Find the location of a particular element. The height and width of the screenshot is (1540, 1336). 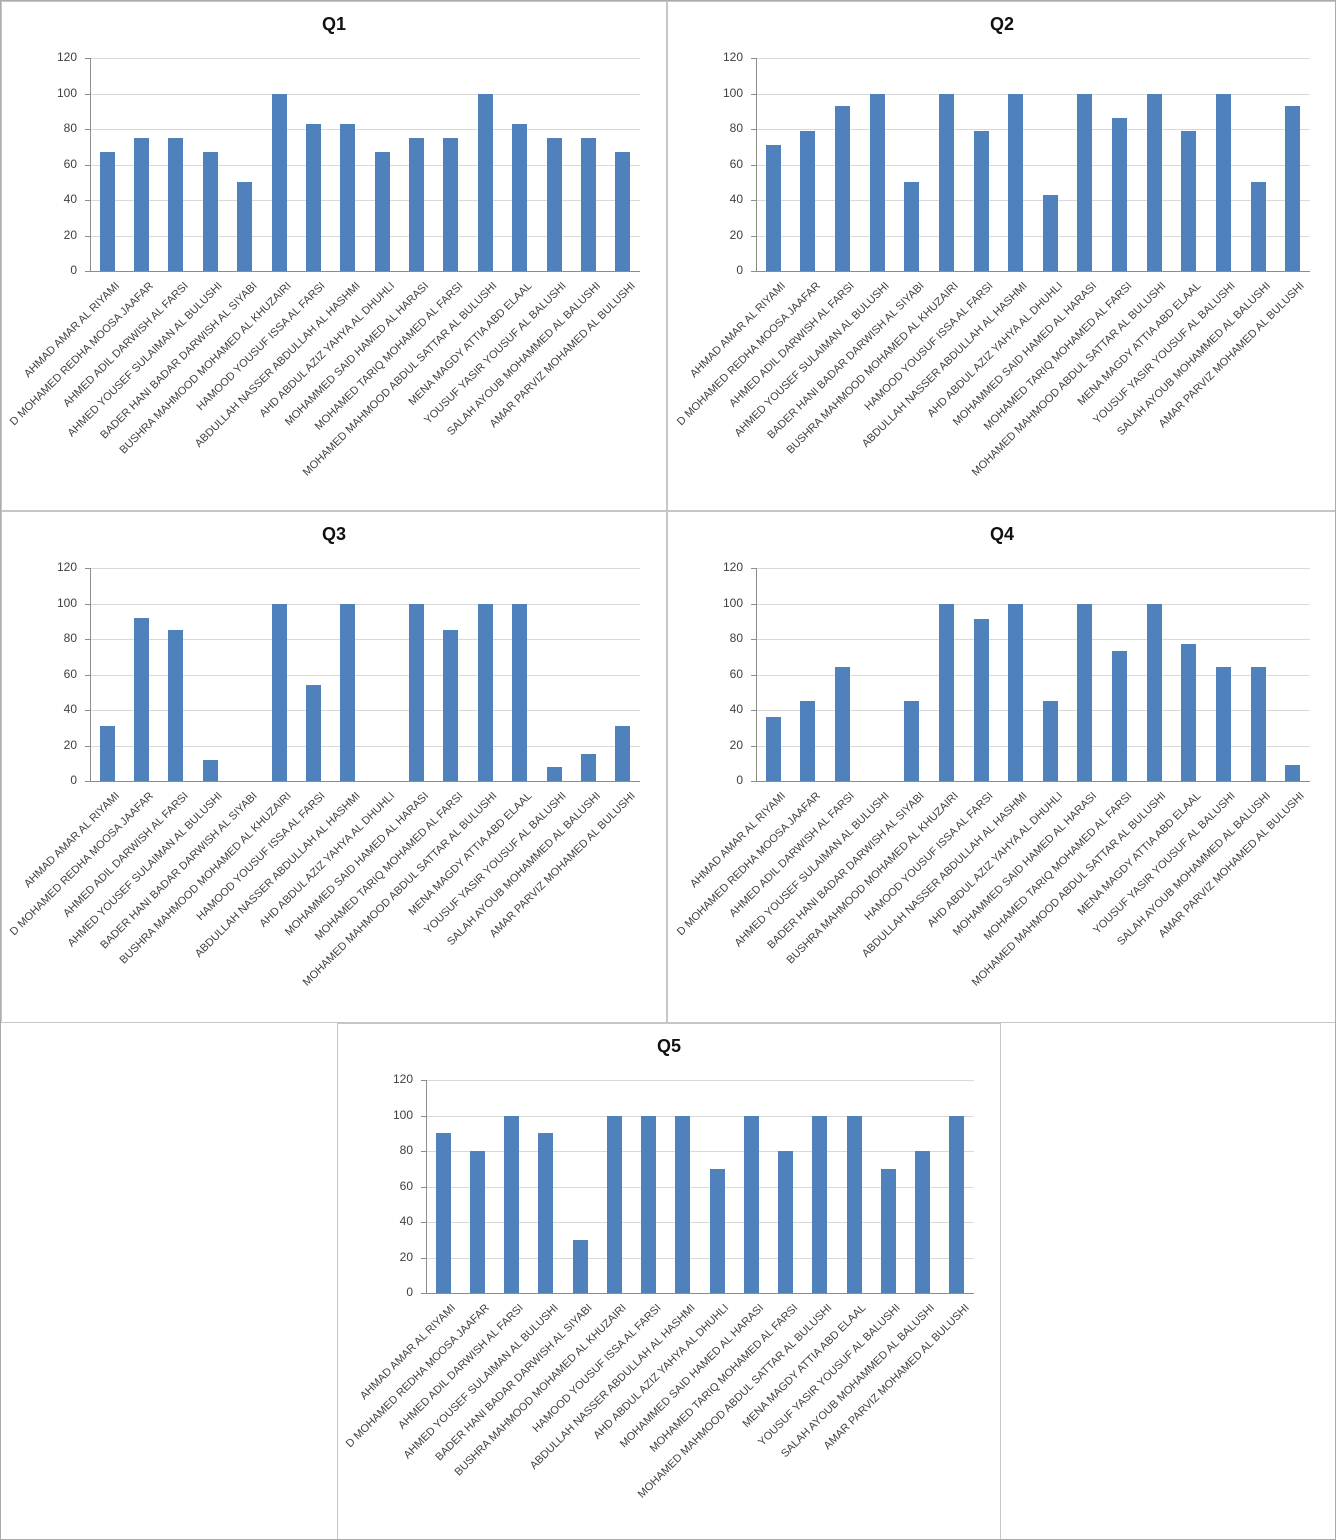

x-axis-label: HAMOOD YOUSUF ISSA AL FARSI is located at coordinates (929, 346).